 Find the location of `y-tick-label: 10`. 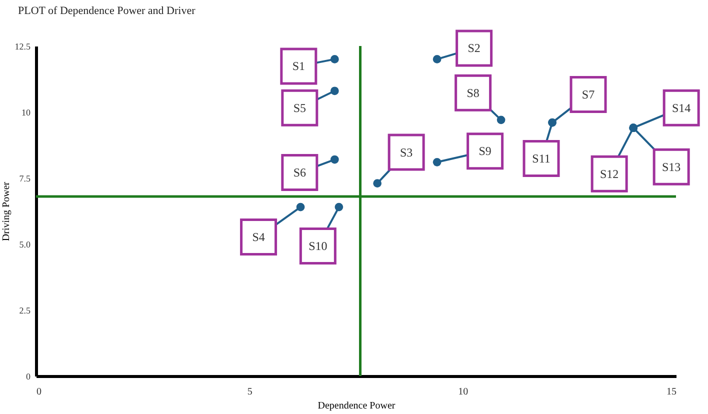

y-tick-label: 10 is located at coordinates (26, 113).